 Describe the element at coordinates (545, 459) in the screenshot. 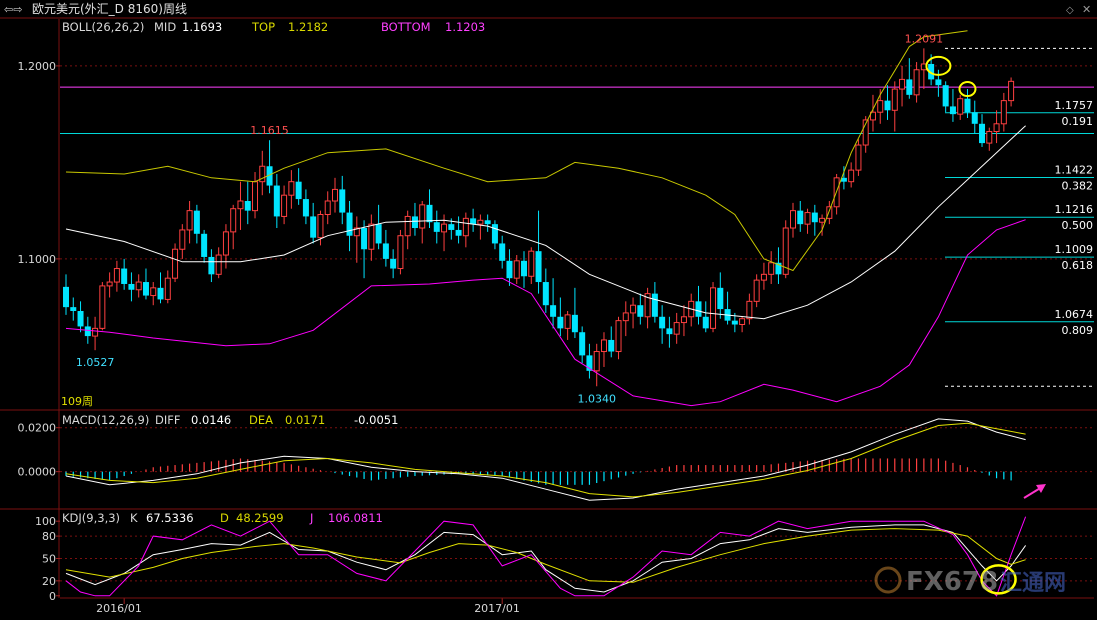

I see `macd-diff-line` at that location.